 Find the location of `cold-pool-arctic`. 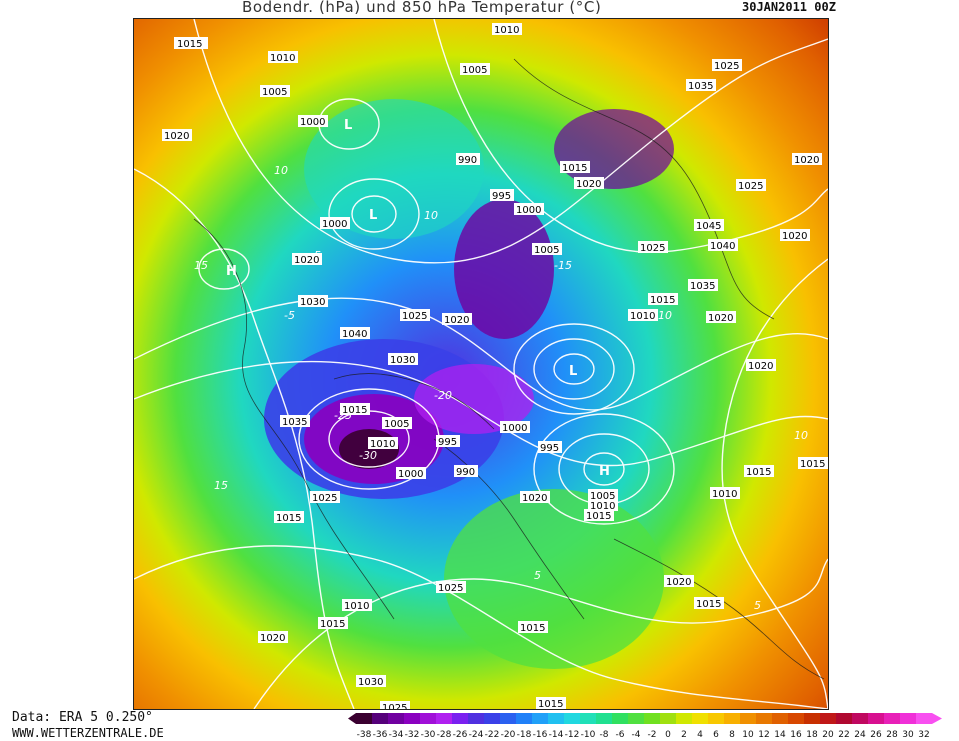

cold-pool-arctic is located at coordinates (504, 269).